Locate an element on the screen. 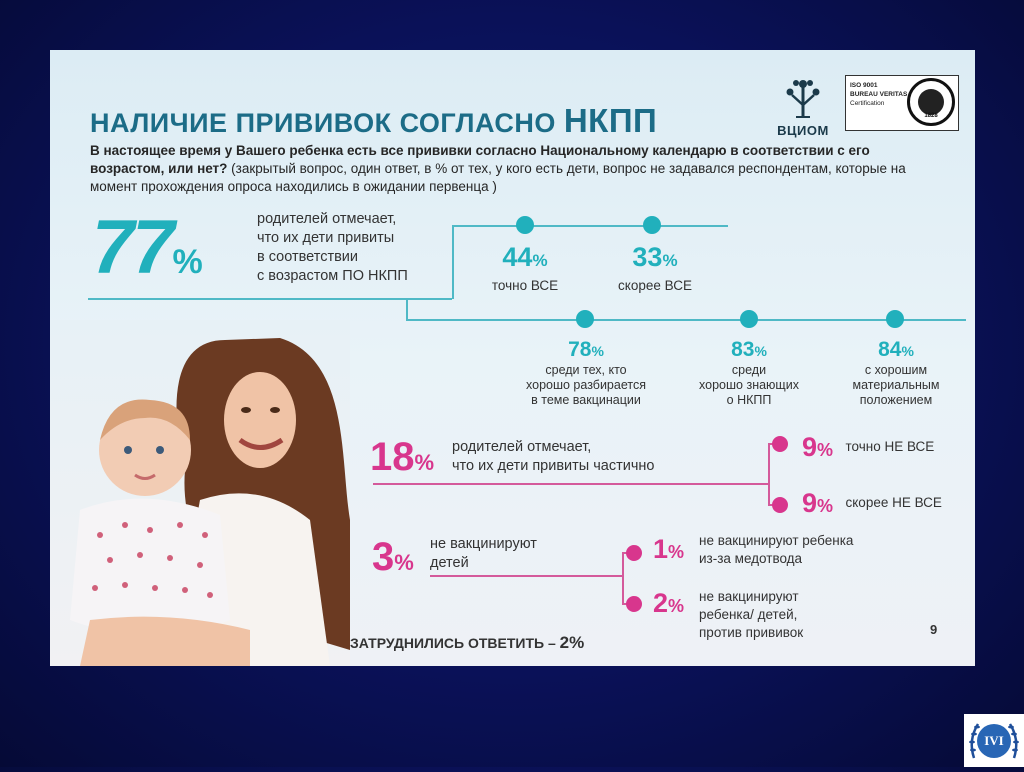 This screenshot has height=772, width=1024. vciom-logo-text: ВЦИОМ is located at coordinates (803, 130).